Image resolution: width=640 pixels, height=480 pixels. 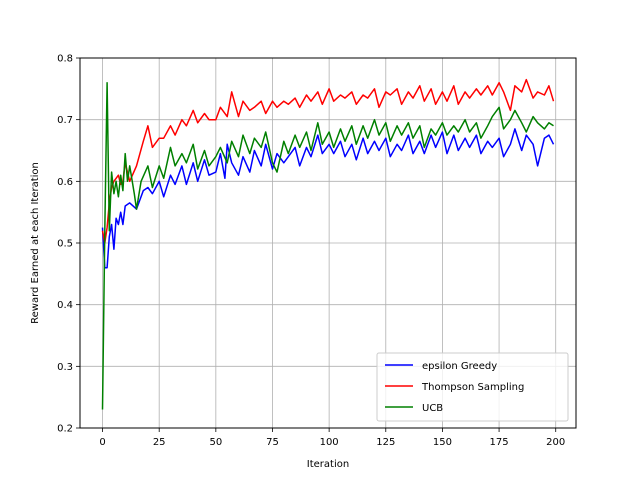 What do you see at coordinates (65, 182) in the screenshot?
I see `y-tick-label: 0.6` at bounding box center [65, 182].